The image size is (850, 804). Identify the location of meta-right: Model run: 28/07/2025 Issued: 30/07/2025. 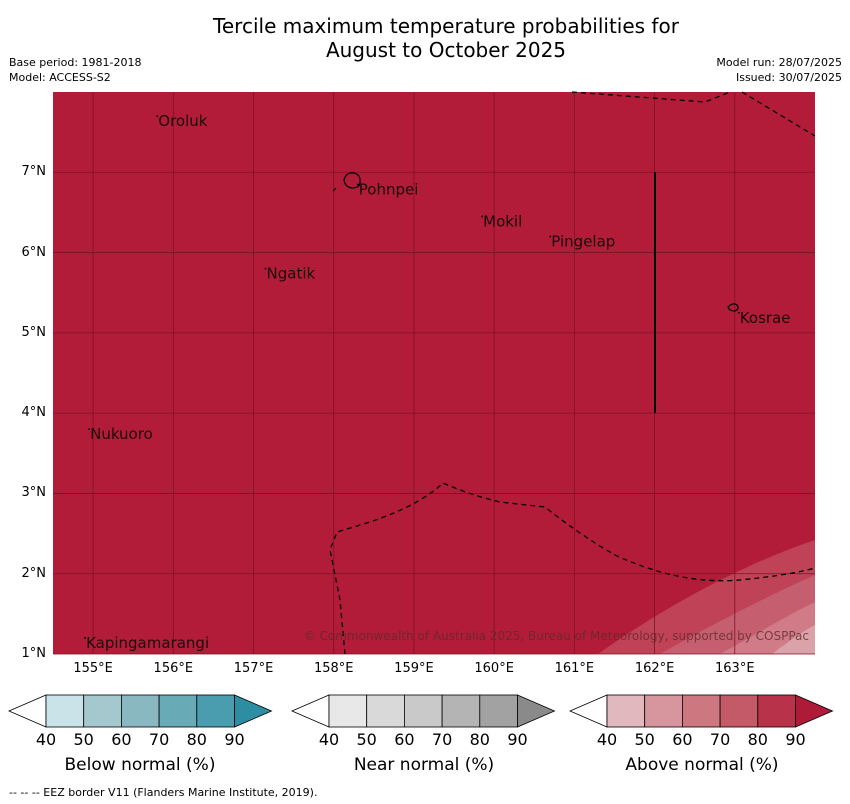
(779, 70).